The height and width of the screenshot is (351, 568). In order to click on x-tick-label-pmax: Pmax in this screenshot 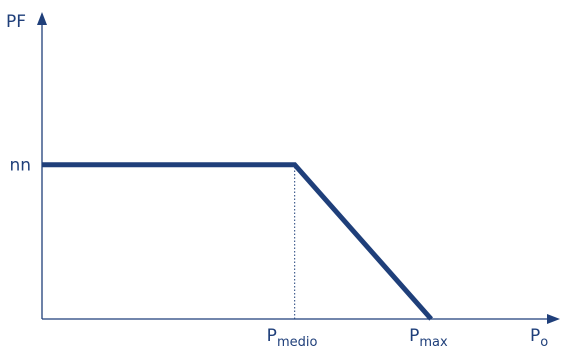, I will do `click(428, 338)`.